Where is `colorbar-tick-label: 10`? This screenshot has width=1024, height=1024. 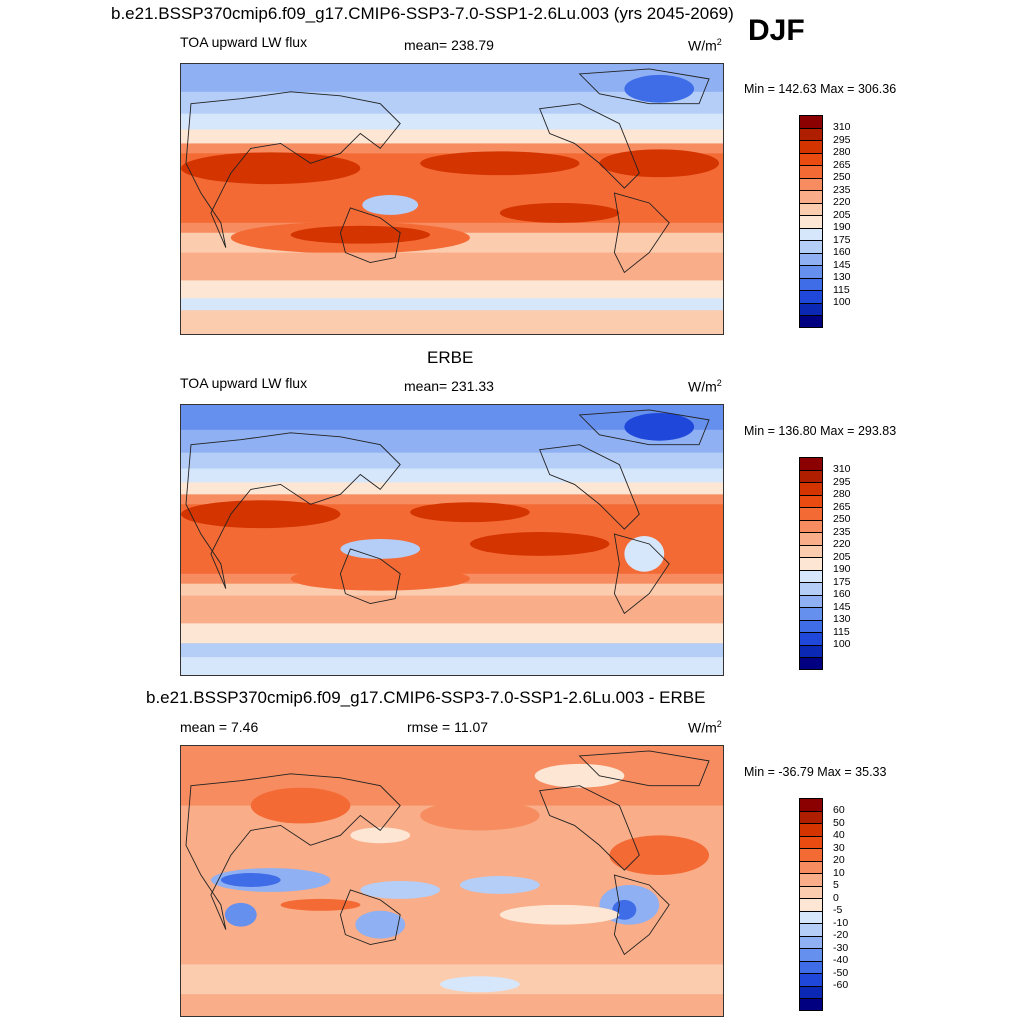
colorbar-tick-label: 10 is located at coordinates (839, 872).